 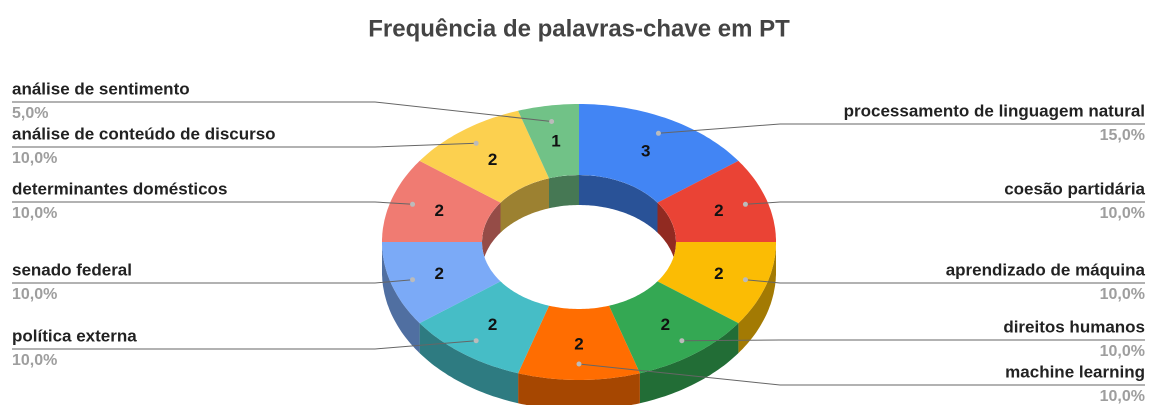 What do you see at coordinates (74, 335) in the screenshot?
I see `legend-name: política externa` at bounding box center [74, 335].